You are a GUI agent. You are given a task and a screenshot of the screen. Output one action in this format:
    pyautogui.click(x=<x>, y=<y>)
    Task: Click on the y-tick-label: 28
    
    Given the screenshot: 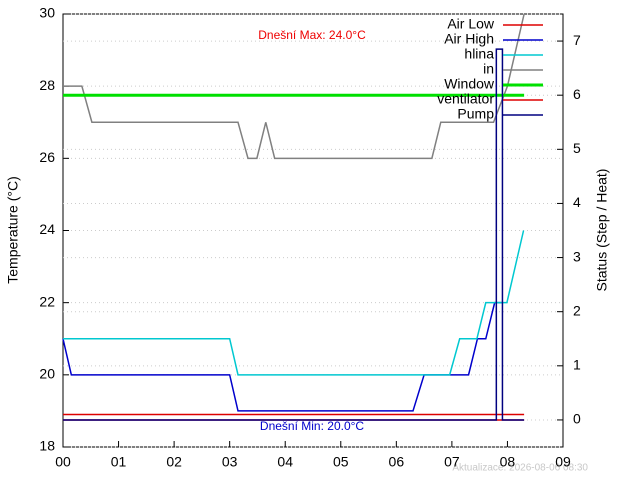 What is the action you would take?
    pyautogui.click(x=47, y=85)
    